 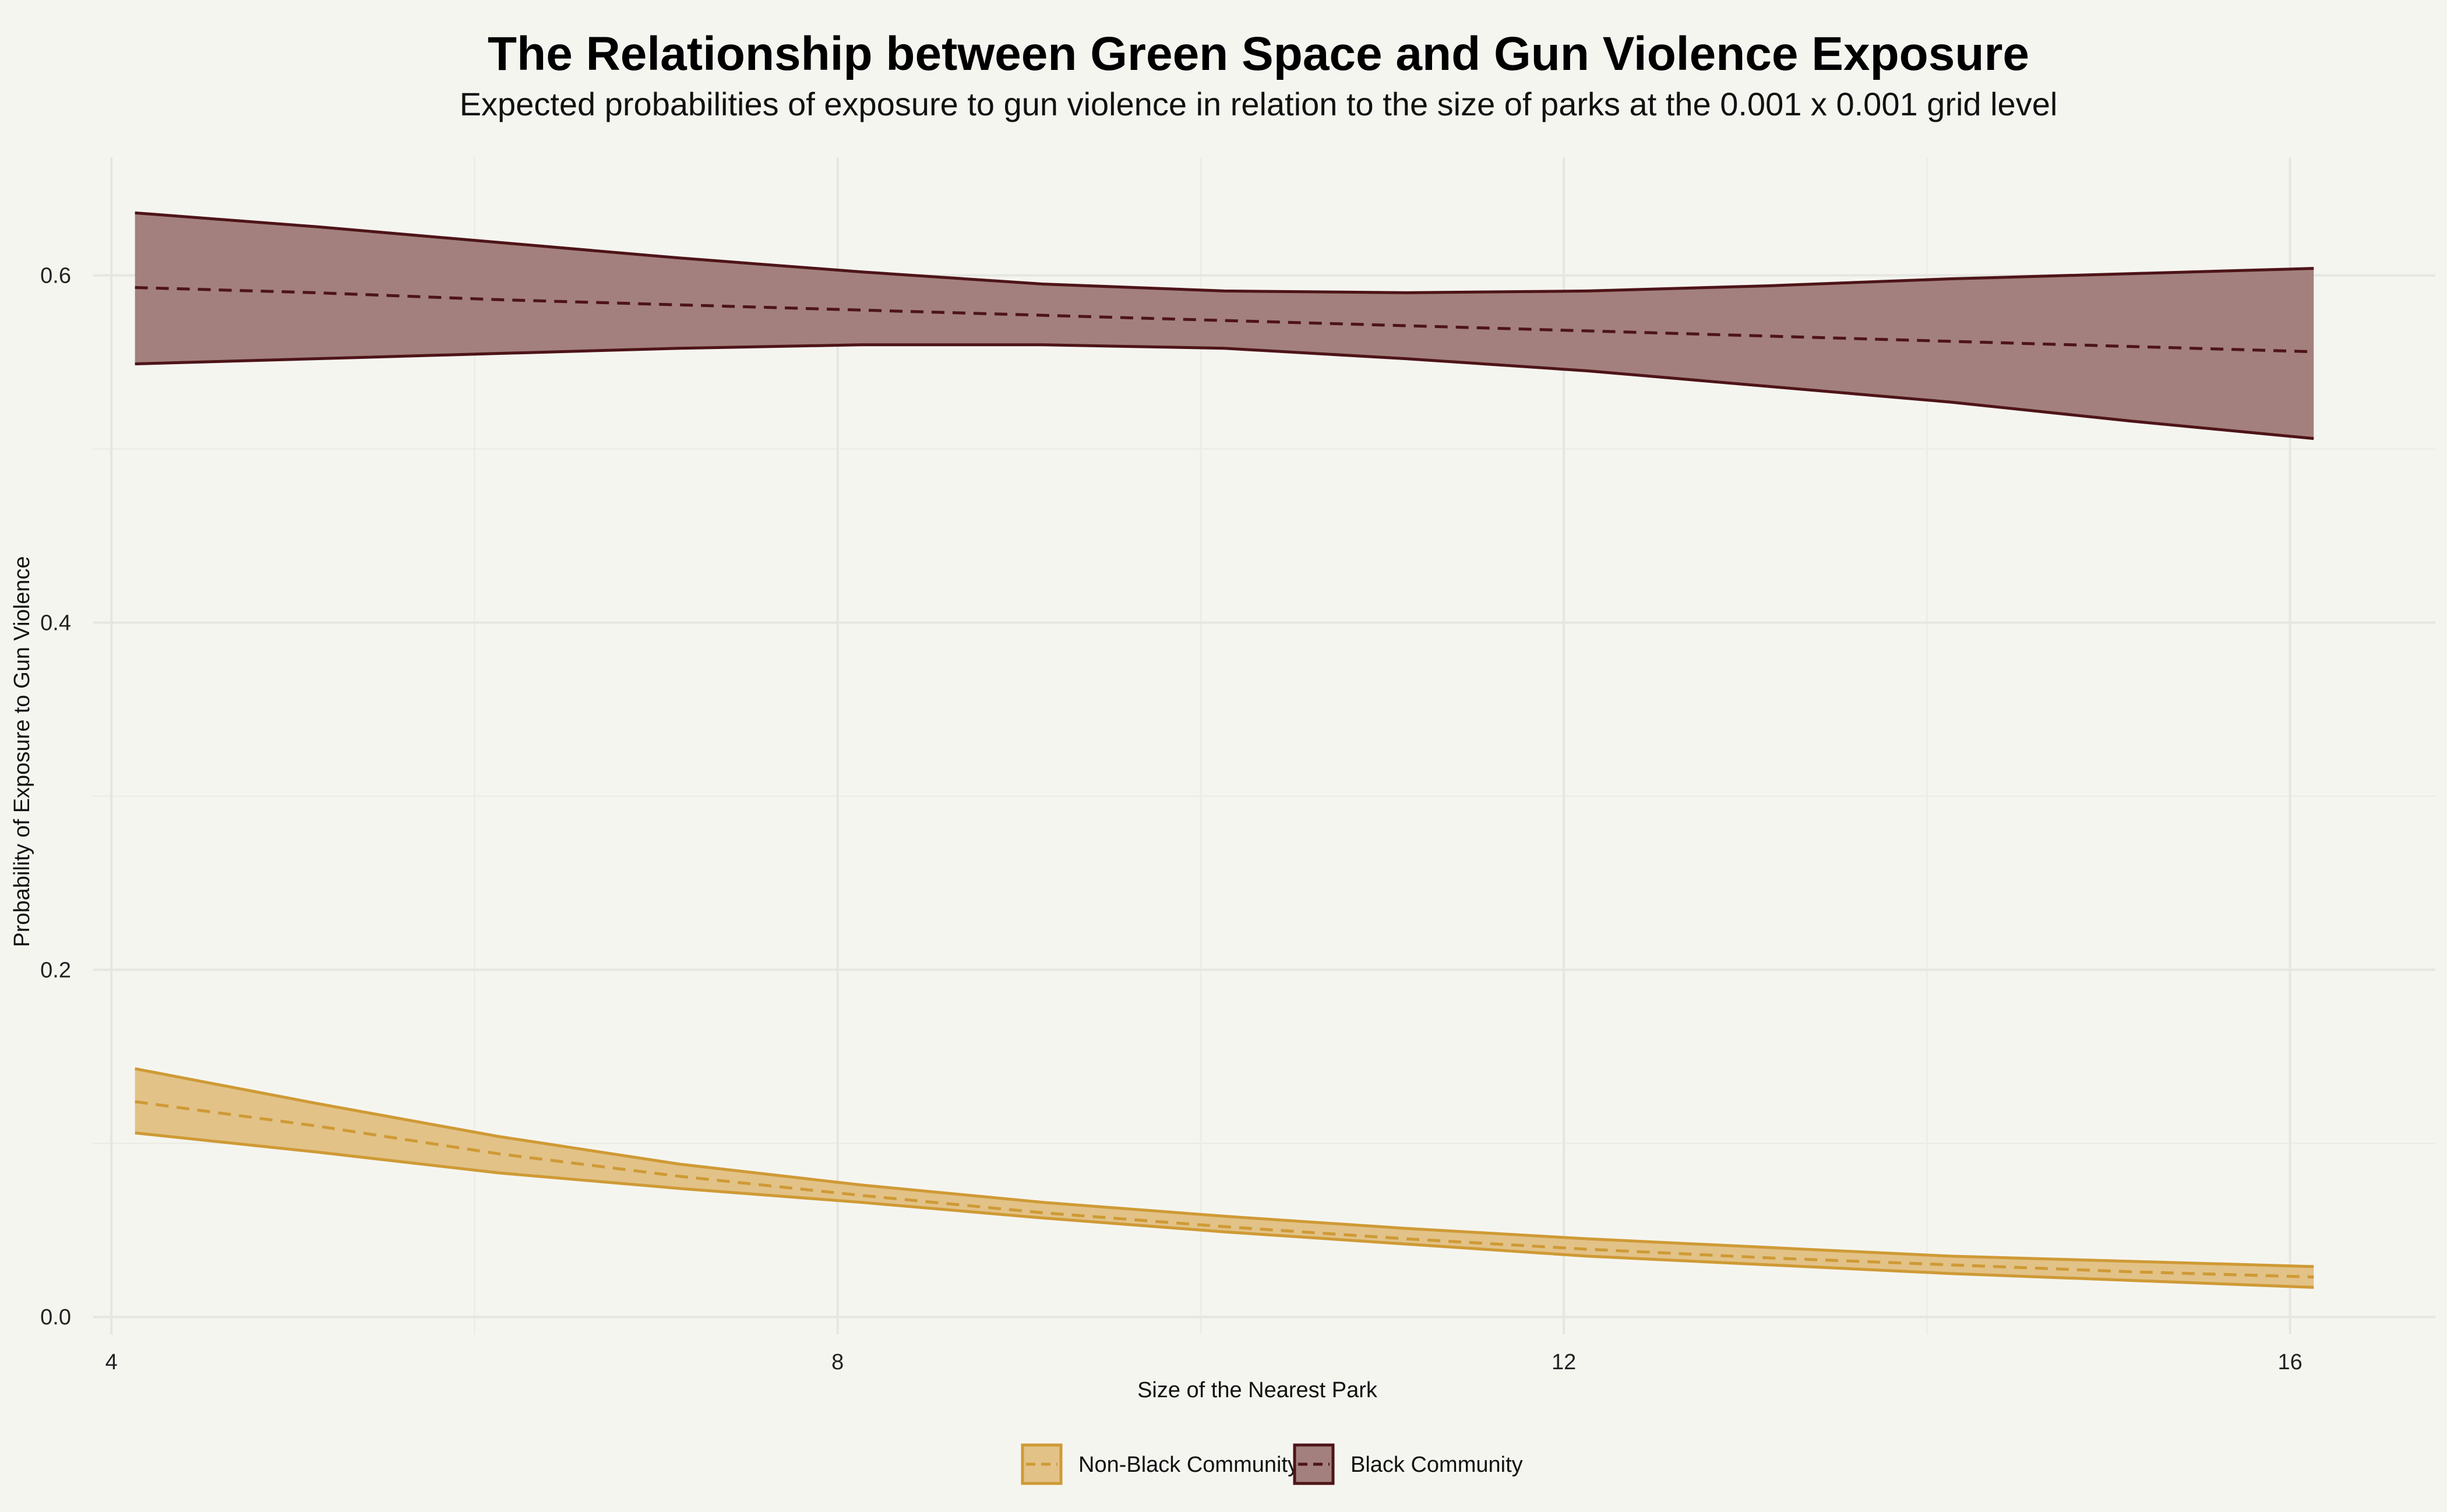 What do you see at coordinates (55, 970) in the screenshot?
I see `y-tick-label: 0.2` at bounding box center [55, 970].